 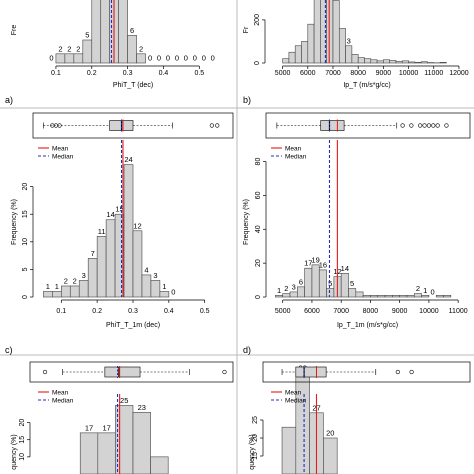 I want to click on chart-body-e: 17 17 25 23, so click(x=124, y=434).